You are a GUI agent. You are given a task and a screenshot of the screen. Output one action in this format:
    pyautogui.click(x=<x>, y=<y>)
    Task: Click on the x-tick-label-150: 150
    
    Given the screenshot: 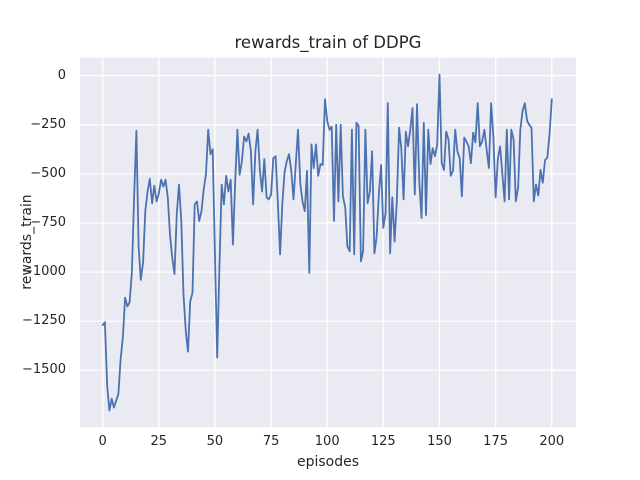 What is the action you would take?
    pyautogui.click(x=439, y=441)
    